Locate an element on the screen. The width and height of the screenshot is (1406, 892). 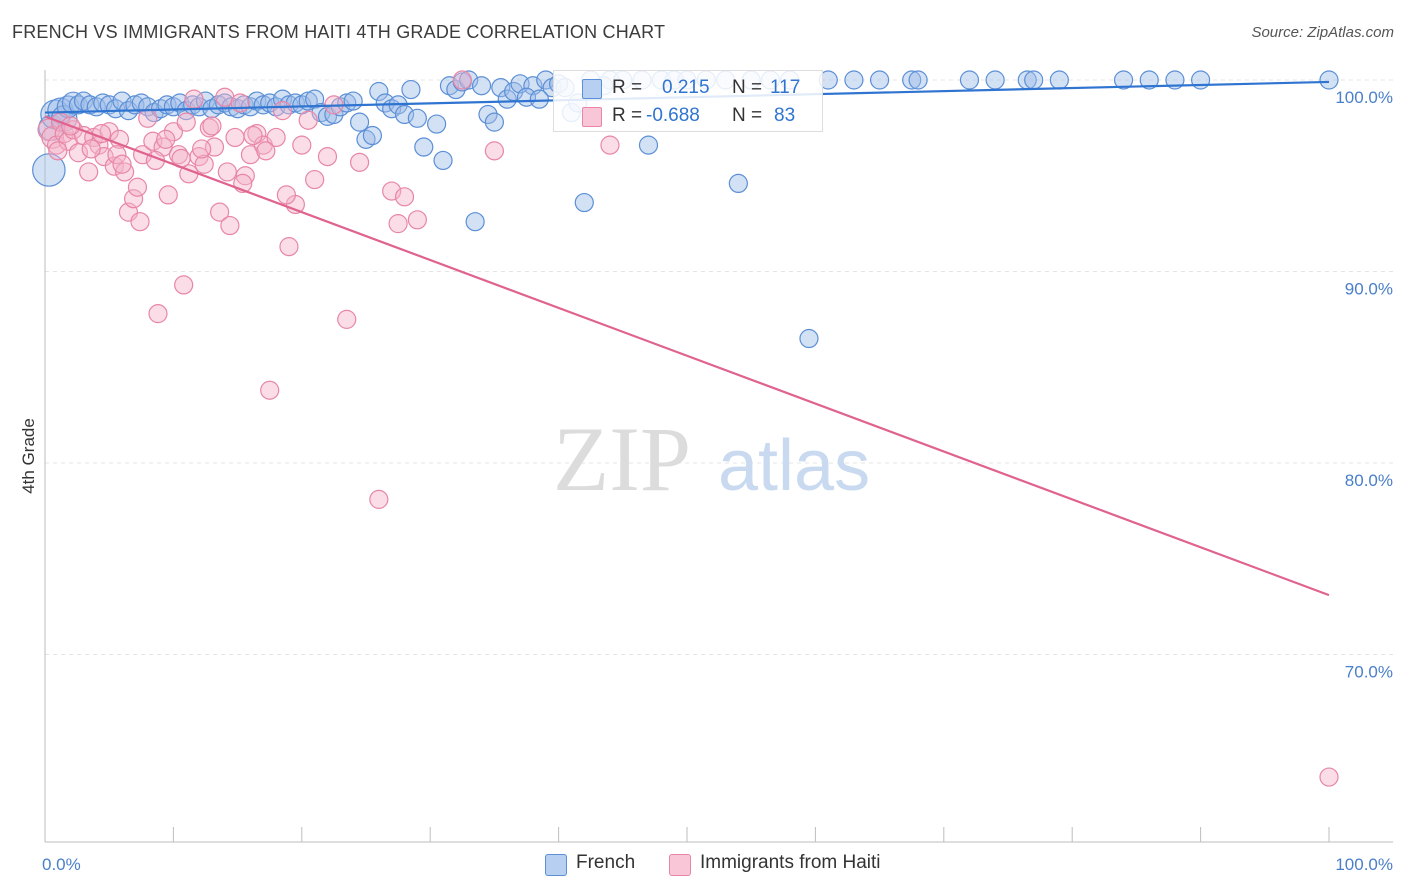
x-ticks is located at coordinates (751, 834).